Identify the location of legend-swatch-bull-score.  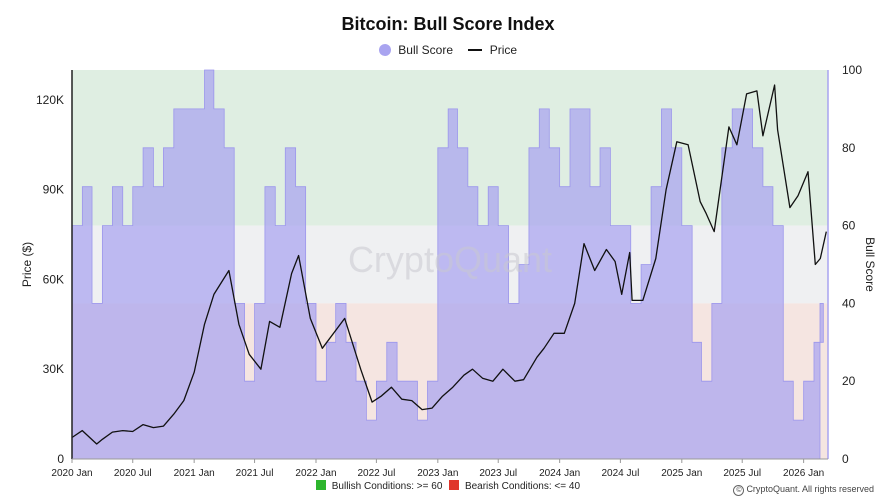
(384, 49).